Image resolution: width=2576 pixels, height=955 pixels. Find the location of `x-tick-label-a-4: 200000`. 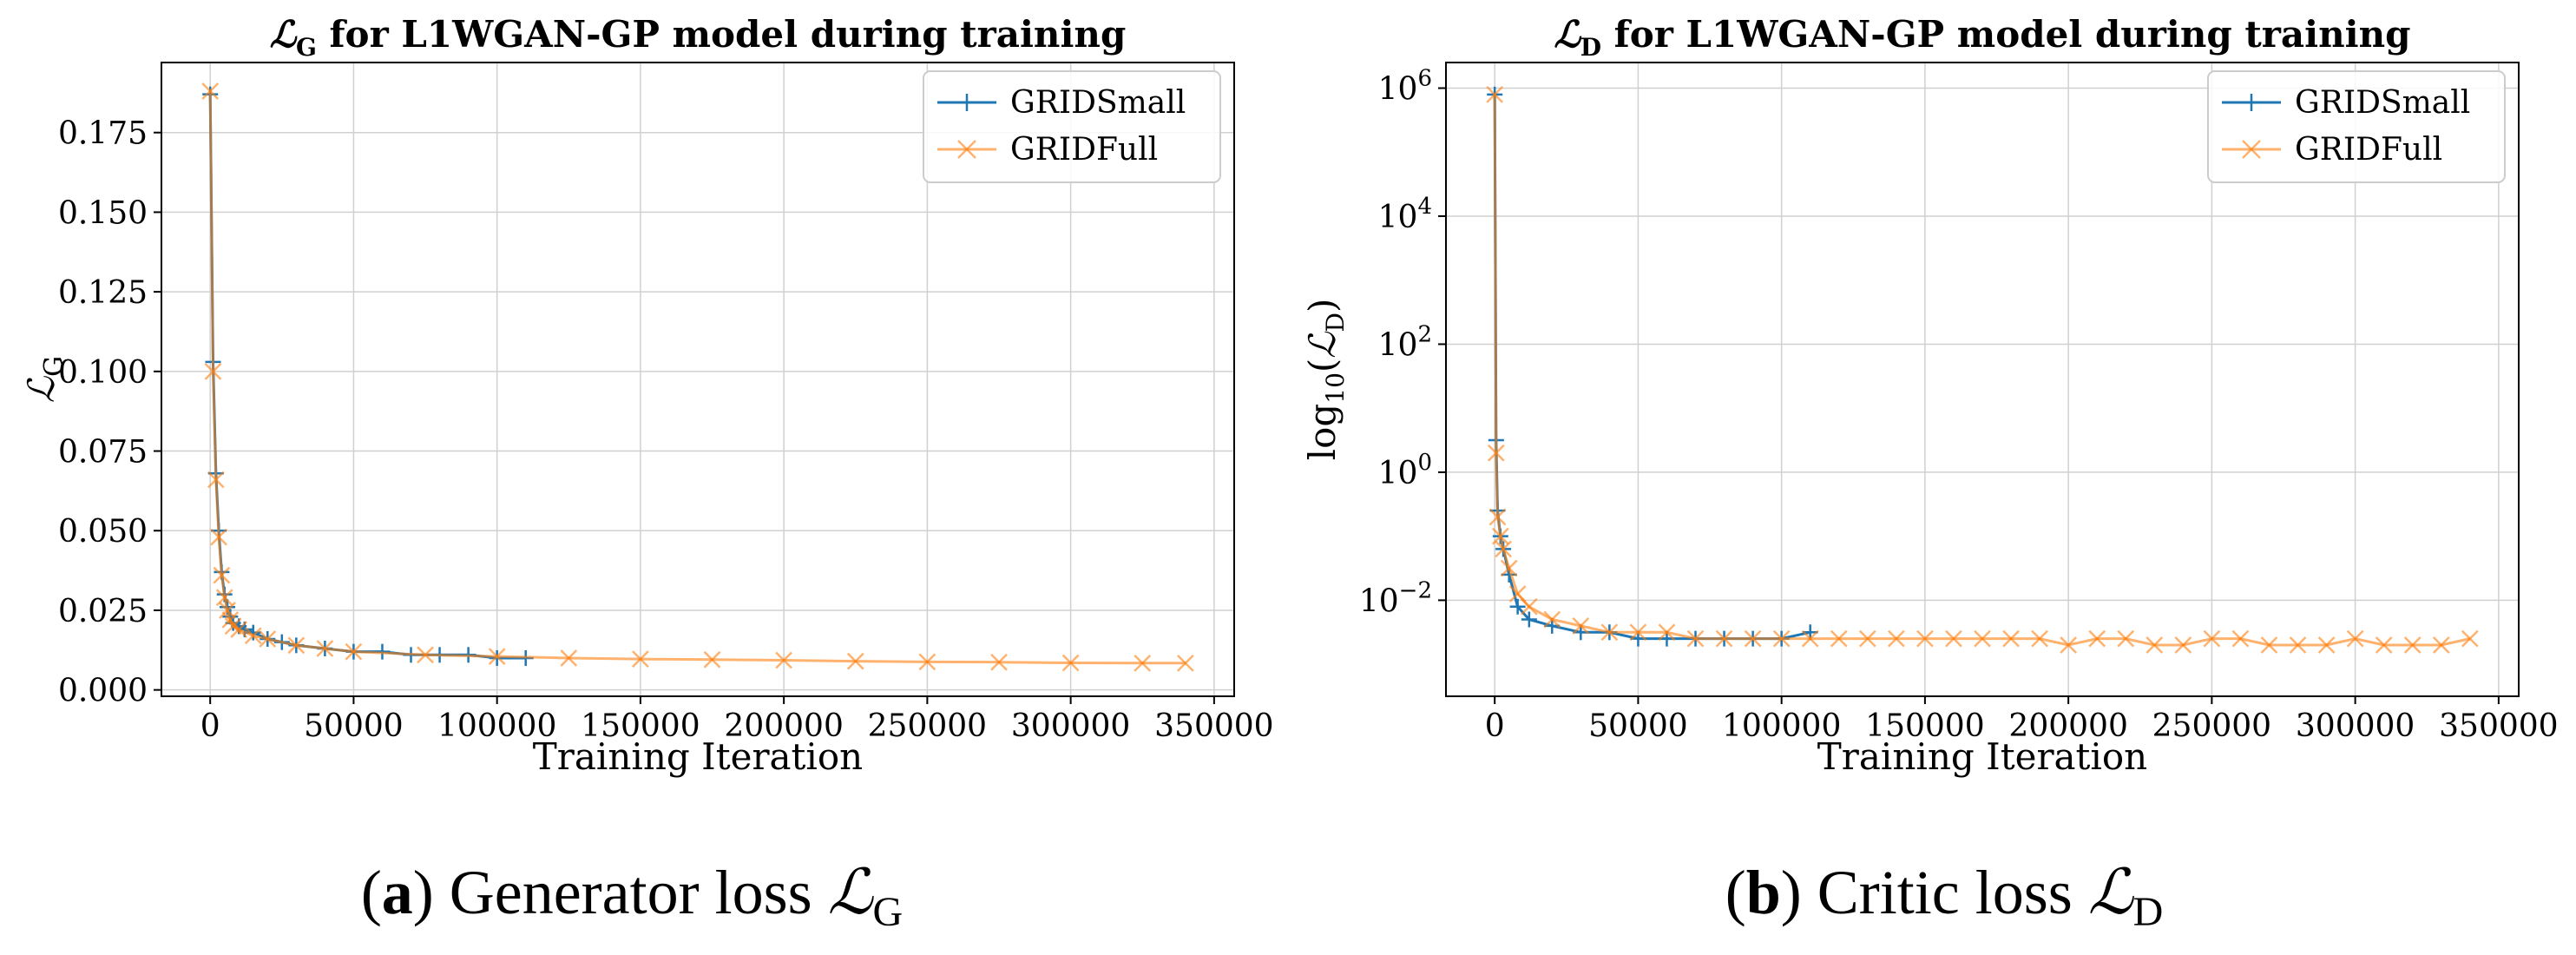

x-tick-label-a-4: 200000 is located at coordinates (783, 726).